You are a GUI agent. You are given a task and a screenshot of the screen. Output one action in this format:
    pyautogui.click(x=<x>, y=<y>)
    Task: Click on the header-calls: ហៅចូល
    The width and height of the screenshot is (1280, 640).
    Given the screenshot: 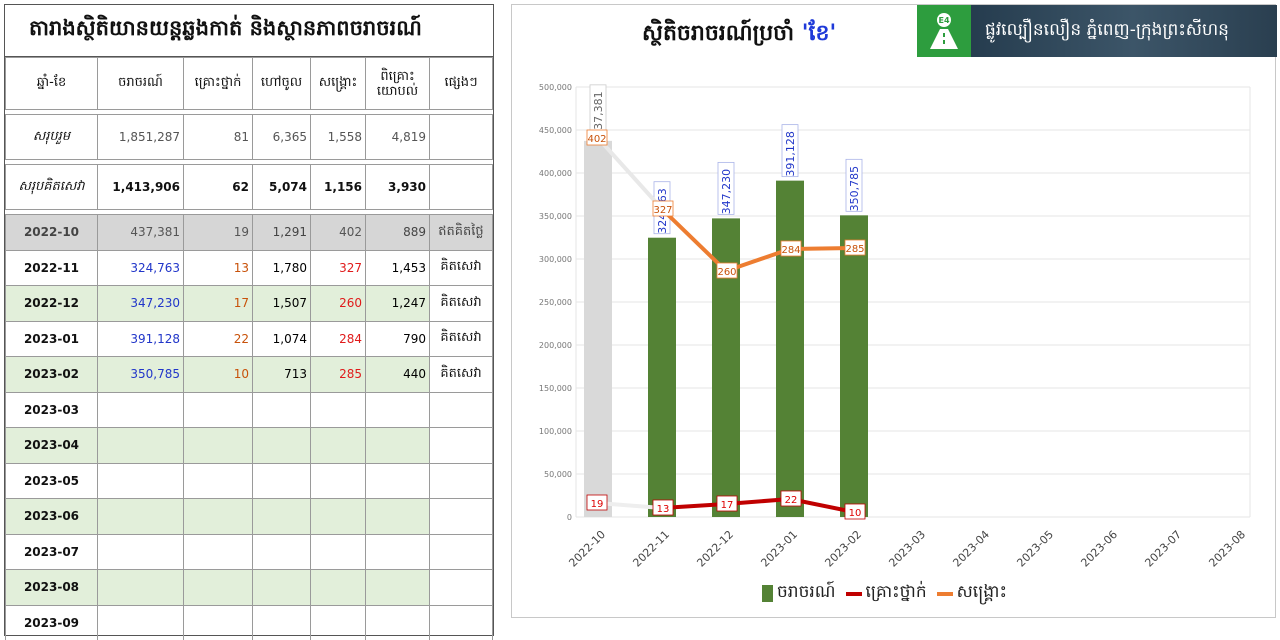 What is the action you would take?
    pyautogui.click(x=281, y=83)
    